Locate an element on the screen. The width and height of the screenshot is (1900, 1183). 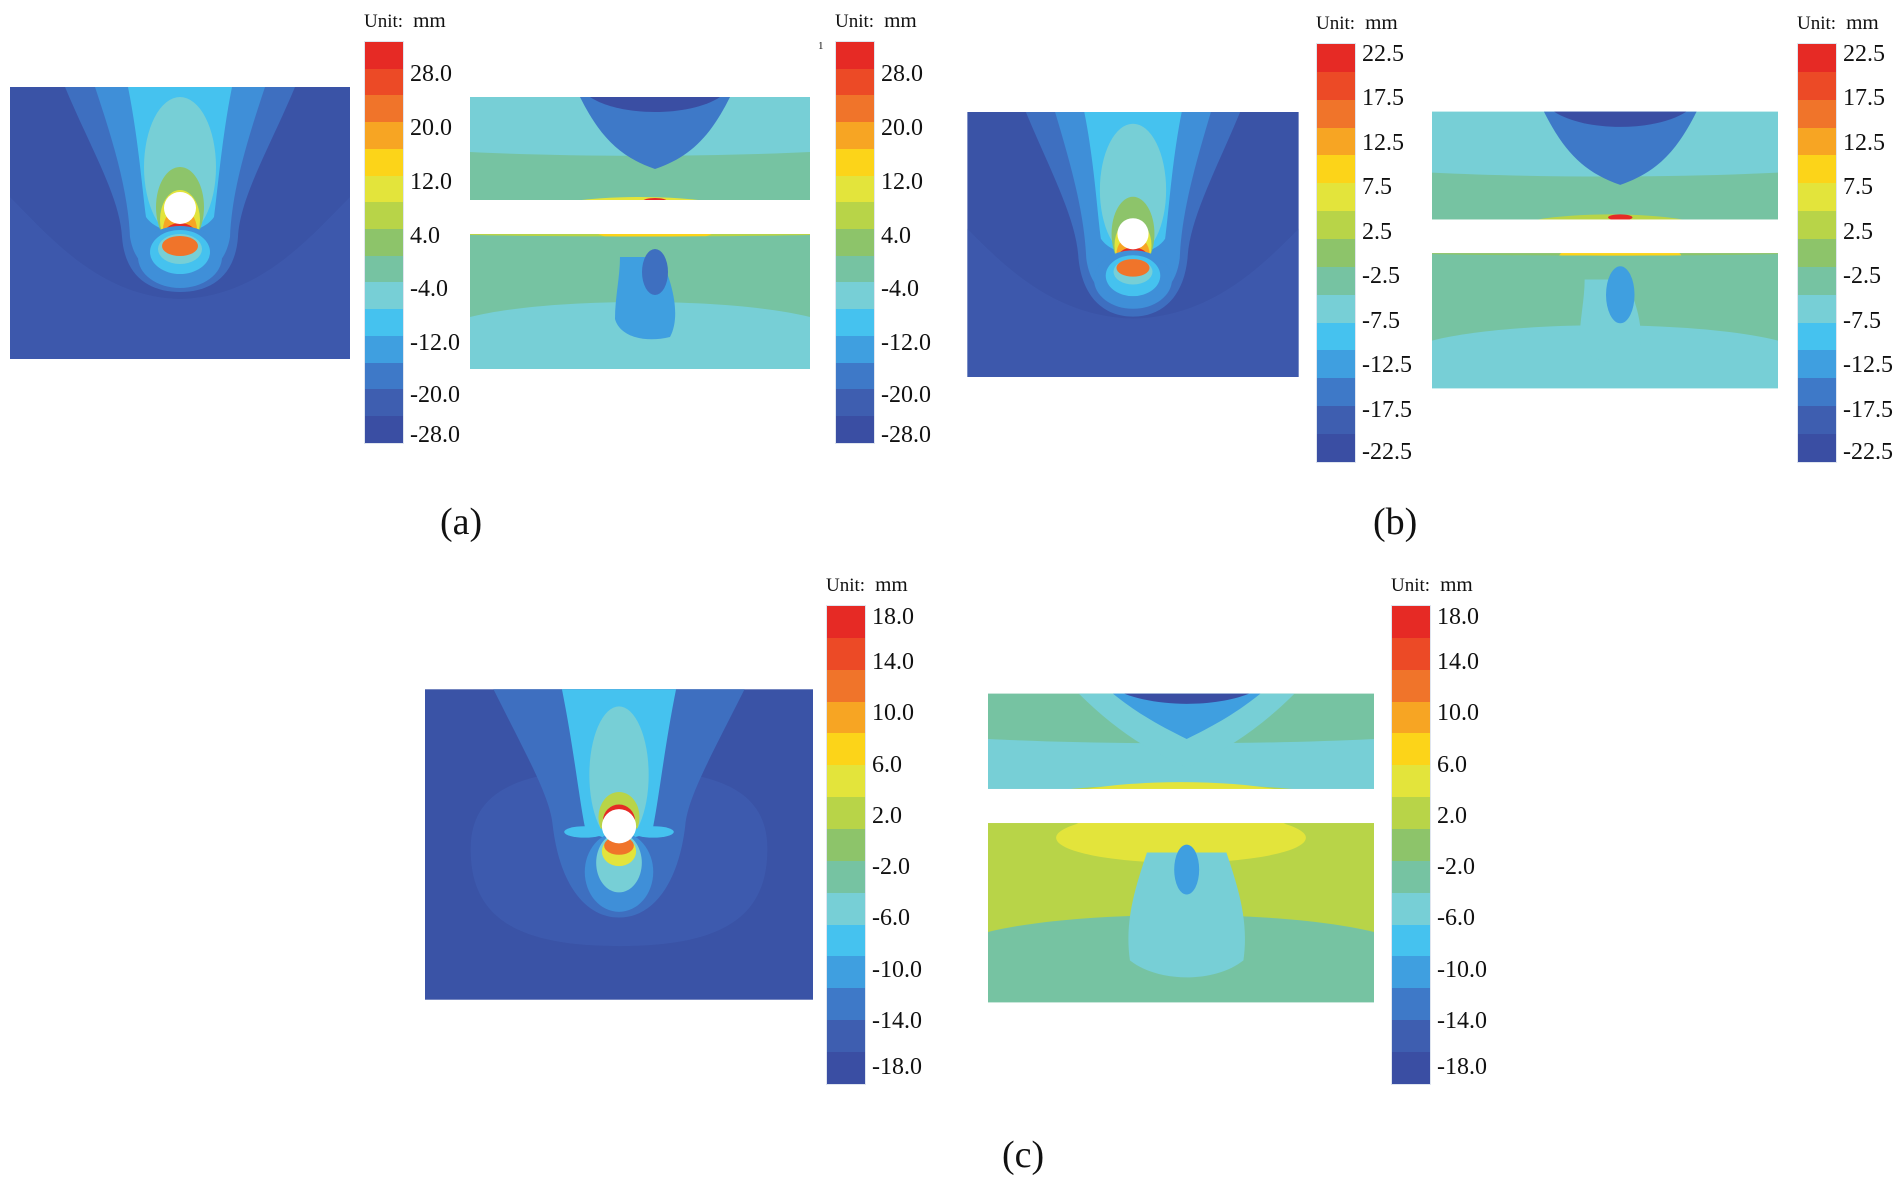
tick-label: 28.0 is located at coordinates (902, 74).